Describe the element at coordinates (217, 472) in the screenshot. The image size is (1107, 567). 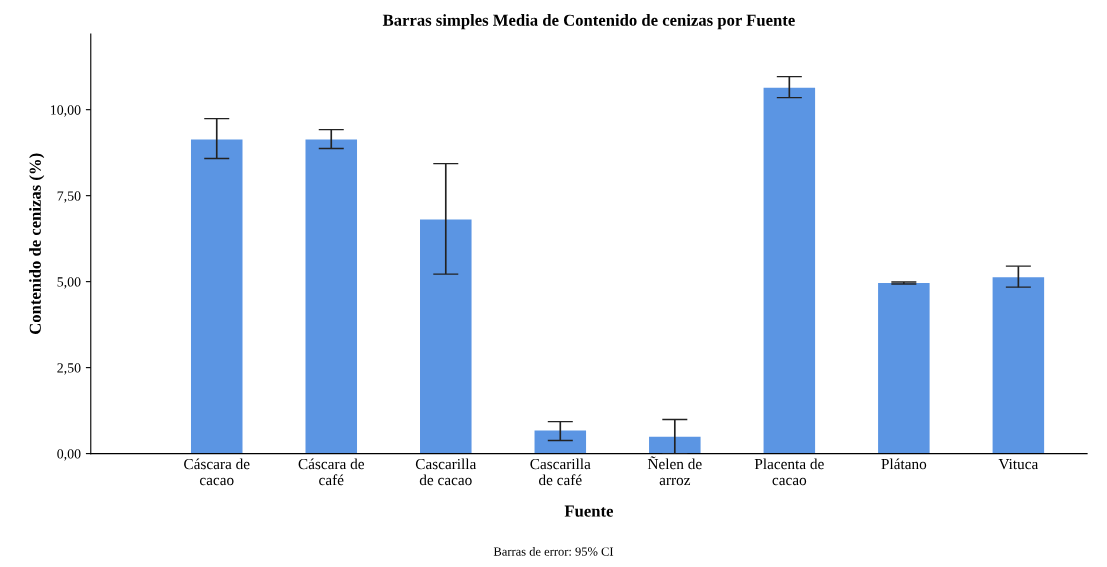
I see `x-tick-label: Cáscara de cacao` at that location.